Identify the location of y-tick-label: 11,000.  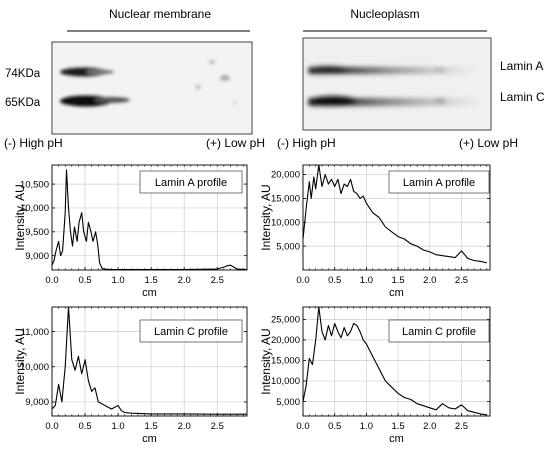
(35, 332).